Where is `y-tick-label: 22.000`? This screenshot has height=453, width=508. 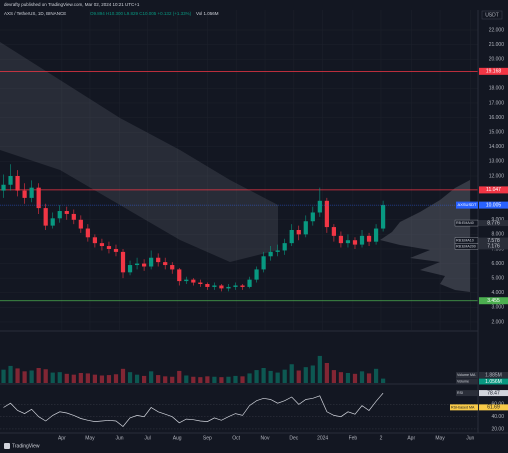
y-tick-label: 22.000 is located at coordinates (497, 30).